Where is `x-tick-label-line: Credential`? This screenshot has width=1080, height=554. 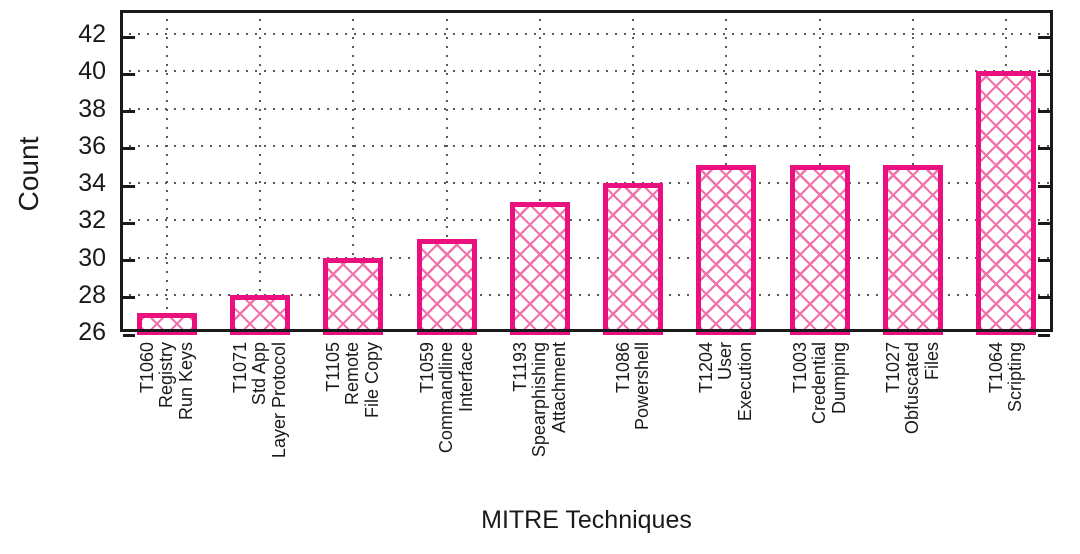 x-tick-label-line: Credential is located at coordinates (819, 383).